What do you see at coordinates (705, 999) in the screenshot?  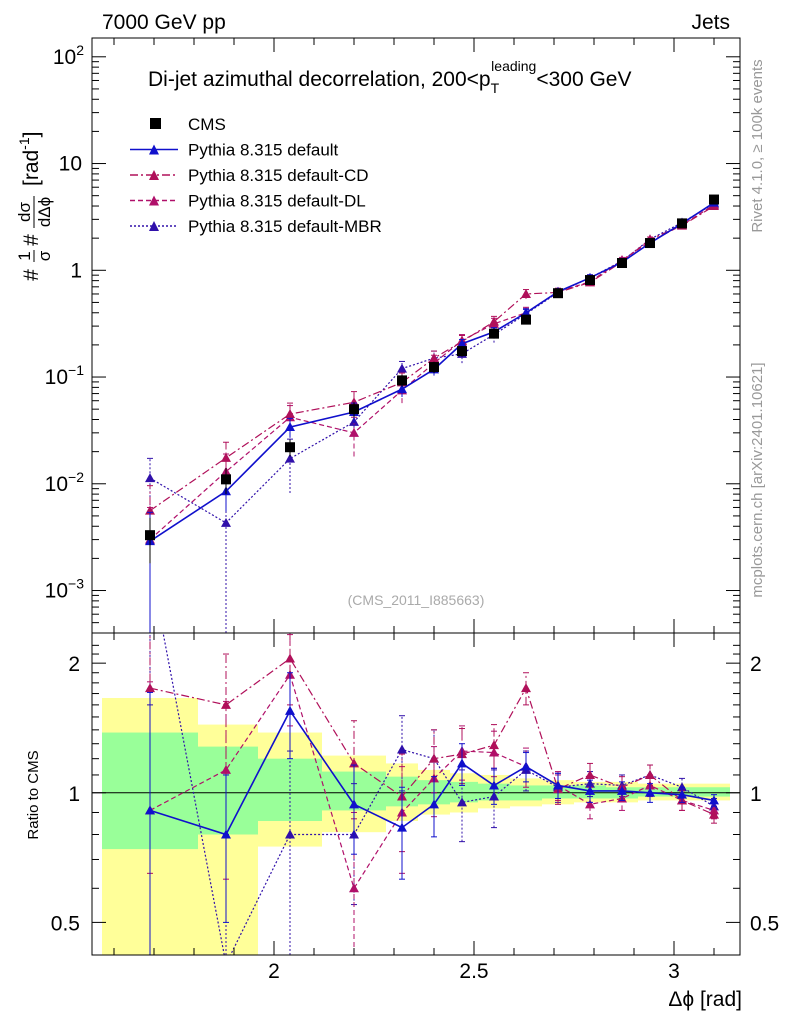 I see `x-axis-label: Δϕ [rad]` at bounding box center [705, 999].